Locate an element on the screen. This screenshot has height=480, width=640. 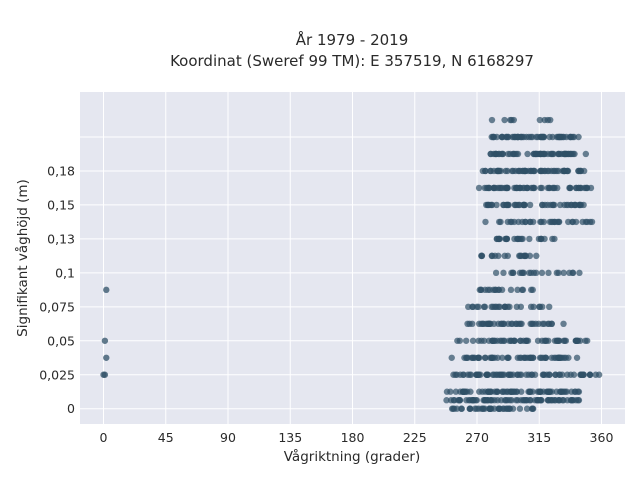
x-tick-label: 45 is located at coordinates (166, 437).